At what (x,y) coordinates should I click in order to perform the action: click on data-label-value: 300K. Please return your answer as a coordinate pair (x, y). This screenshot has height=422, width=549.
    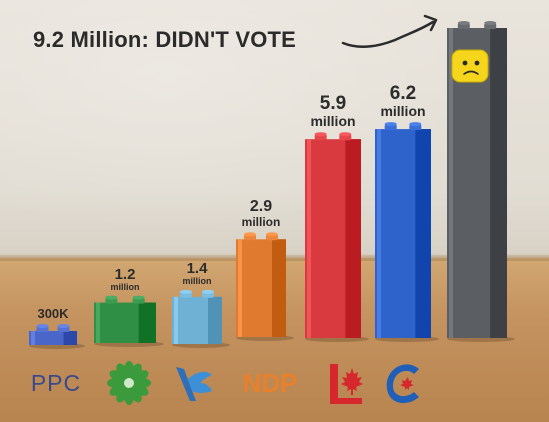
    Looking at the image, I should click on (53, 314).